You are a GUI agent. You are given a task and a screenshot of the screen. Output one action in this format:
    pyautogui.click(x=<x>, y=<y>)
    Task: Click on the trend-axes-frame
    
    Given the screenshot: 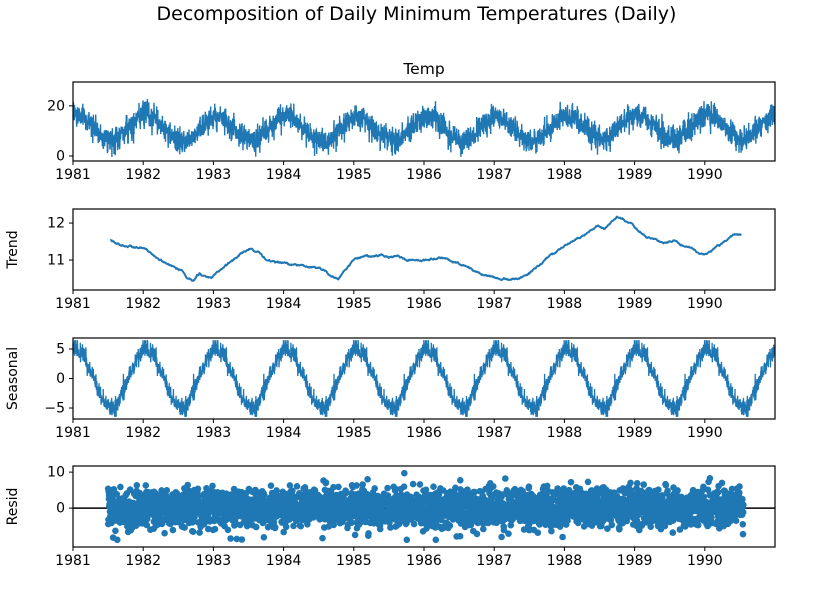 What is the action you would take?
    pyautogui.click(x=424, y=249)
    